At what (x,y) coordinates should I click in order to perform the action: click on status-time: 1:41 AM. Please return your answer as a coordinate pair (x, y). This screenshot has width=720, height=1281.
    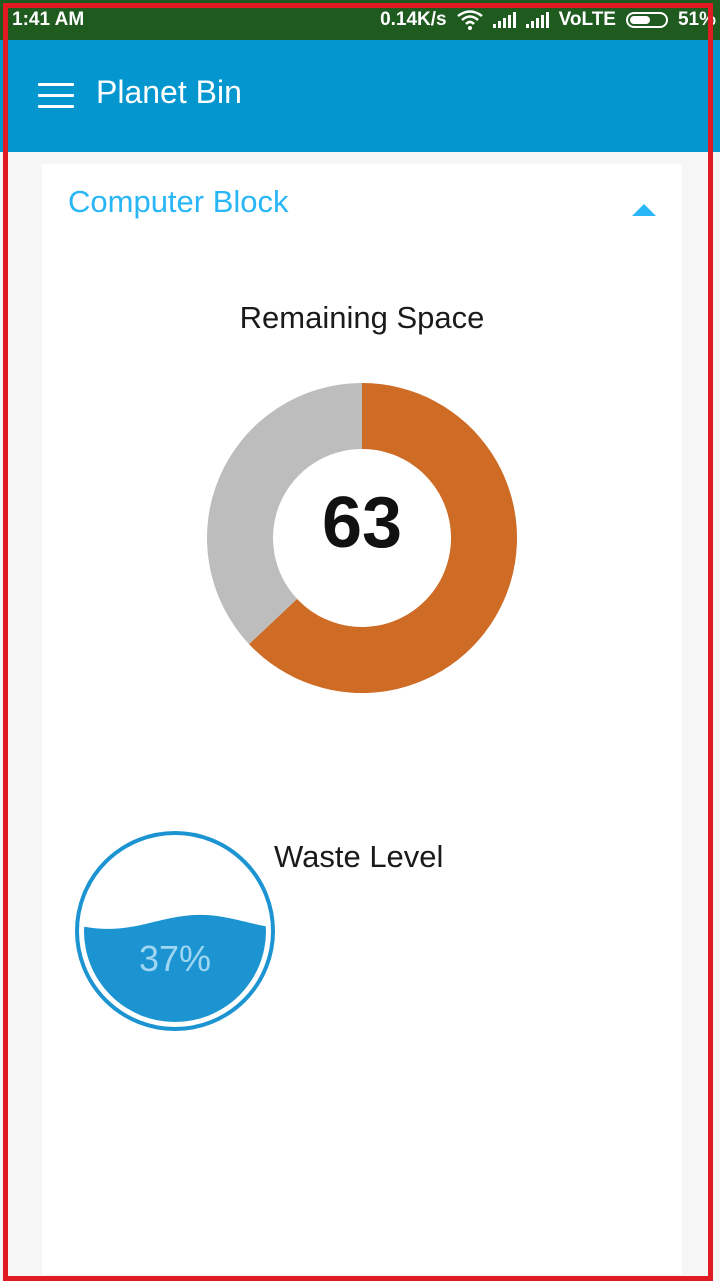
    Looking at the image, I should click on (48, 19).